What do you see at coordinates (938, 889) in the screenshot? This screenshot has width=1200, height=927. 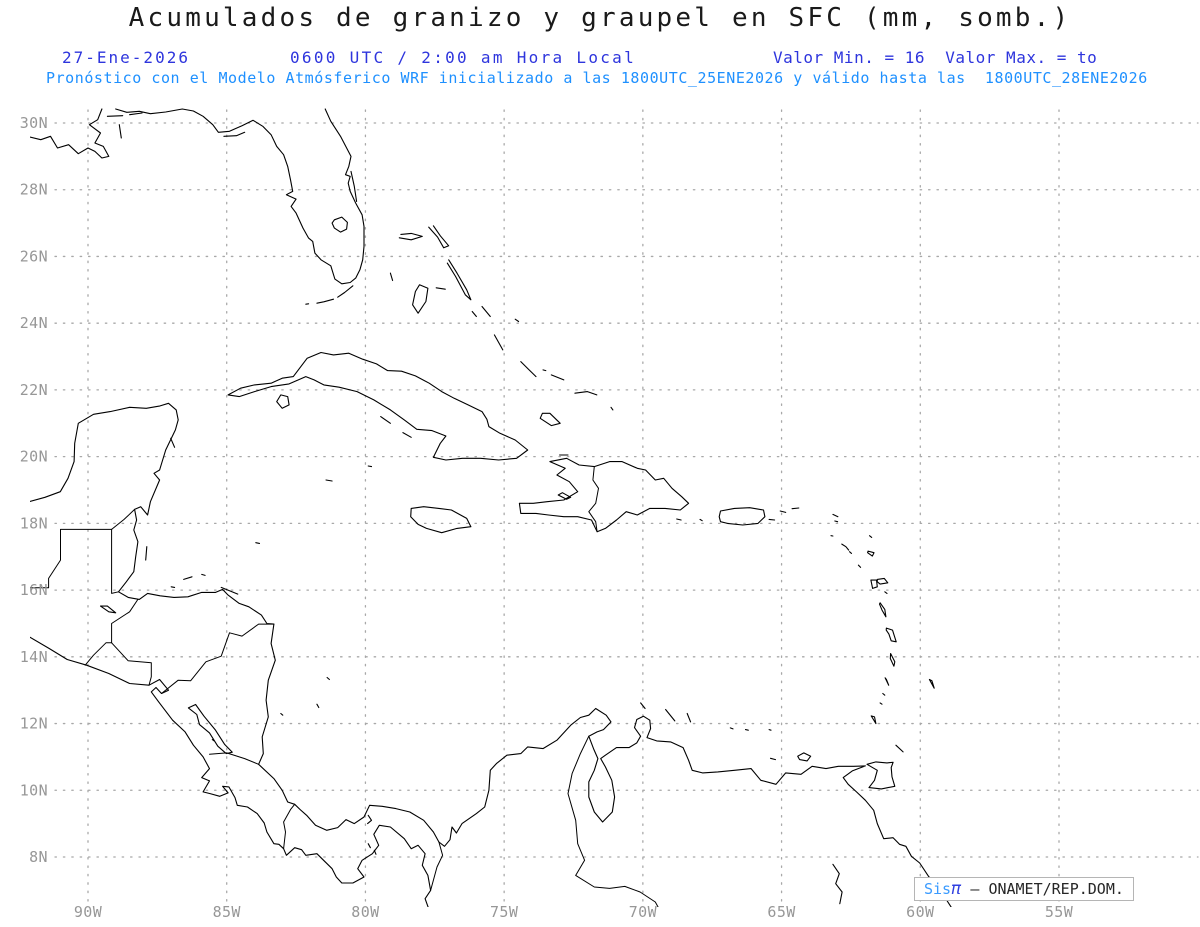 I see `branding-sis-label: Sis` at bounding box center [938, 889].